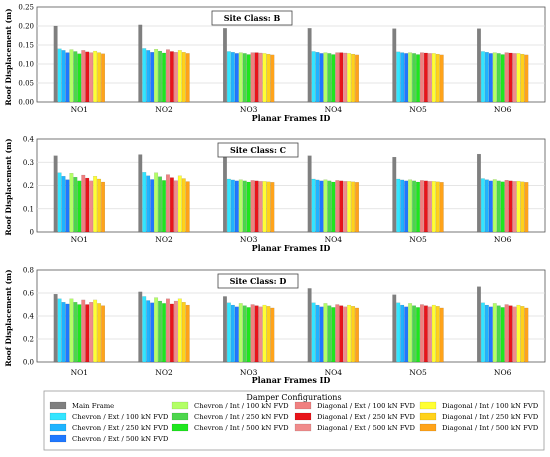 The width and height of the screenshot is (550, 457). What do you see at coordinates (490, 428) in the screenshot?
I see `legend-label: Diagonal / Int / 500 kN FVD` at bounding box center [490, 428].